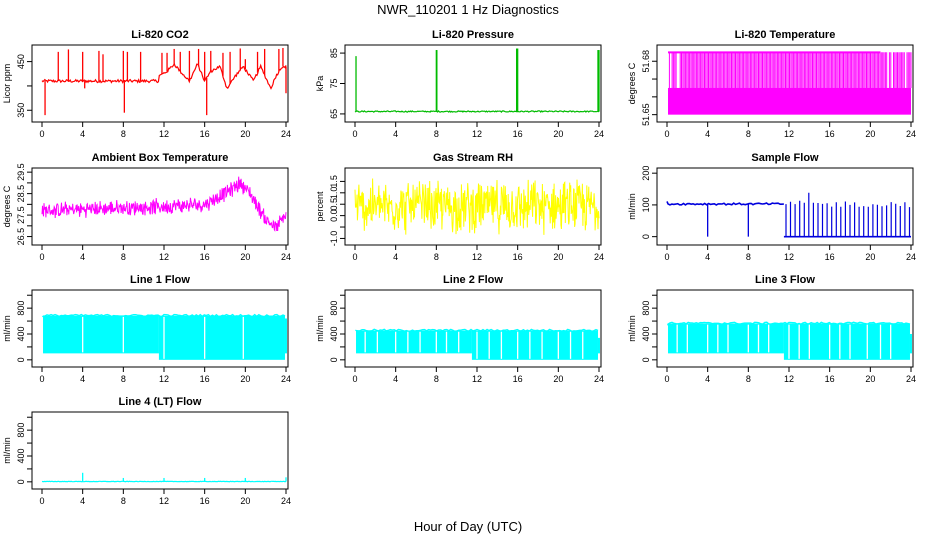 The height and width of the screenshot is (540, 936). I want to click on y-axis-label: Licor ppm, so click(7, 84).